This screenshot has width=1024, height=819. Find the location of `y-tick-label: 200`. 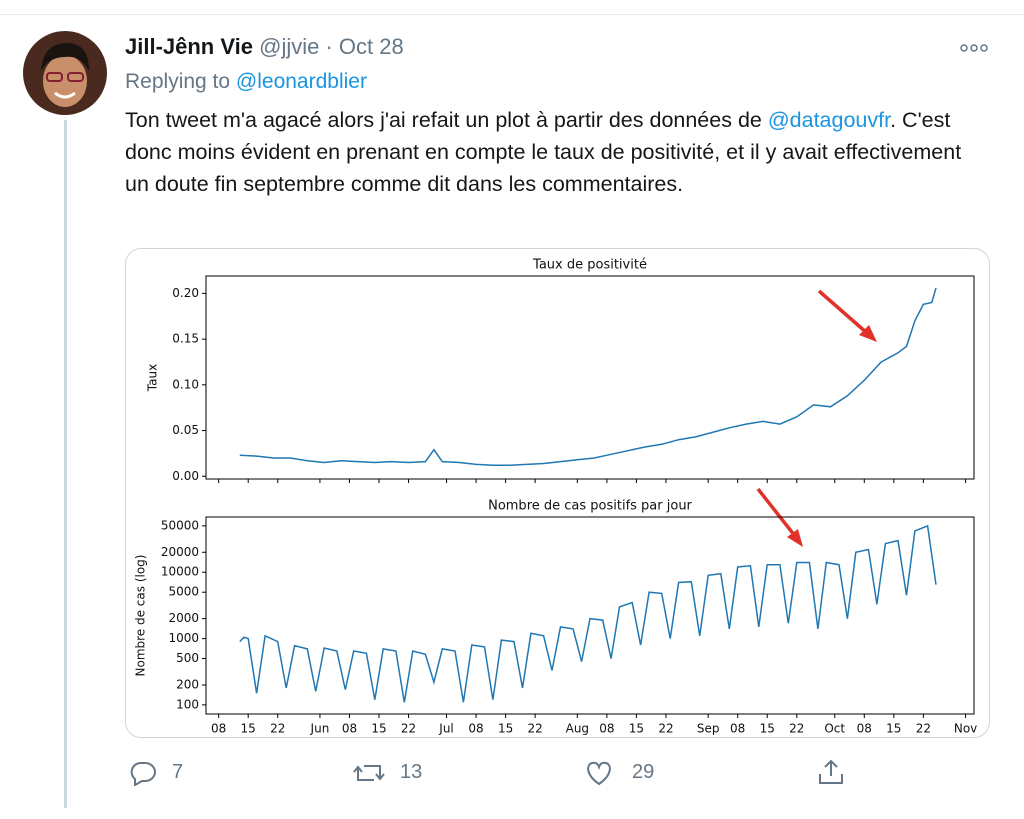

y-tick-label: 200 is located at coordinates (187, 684).